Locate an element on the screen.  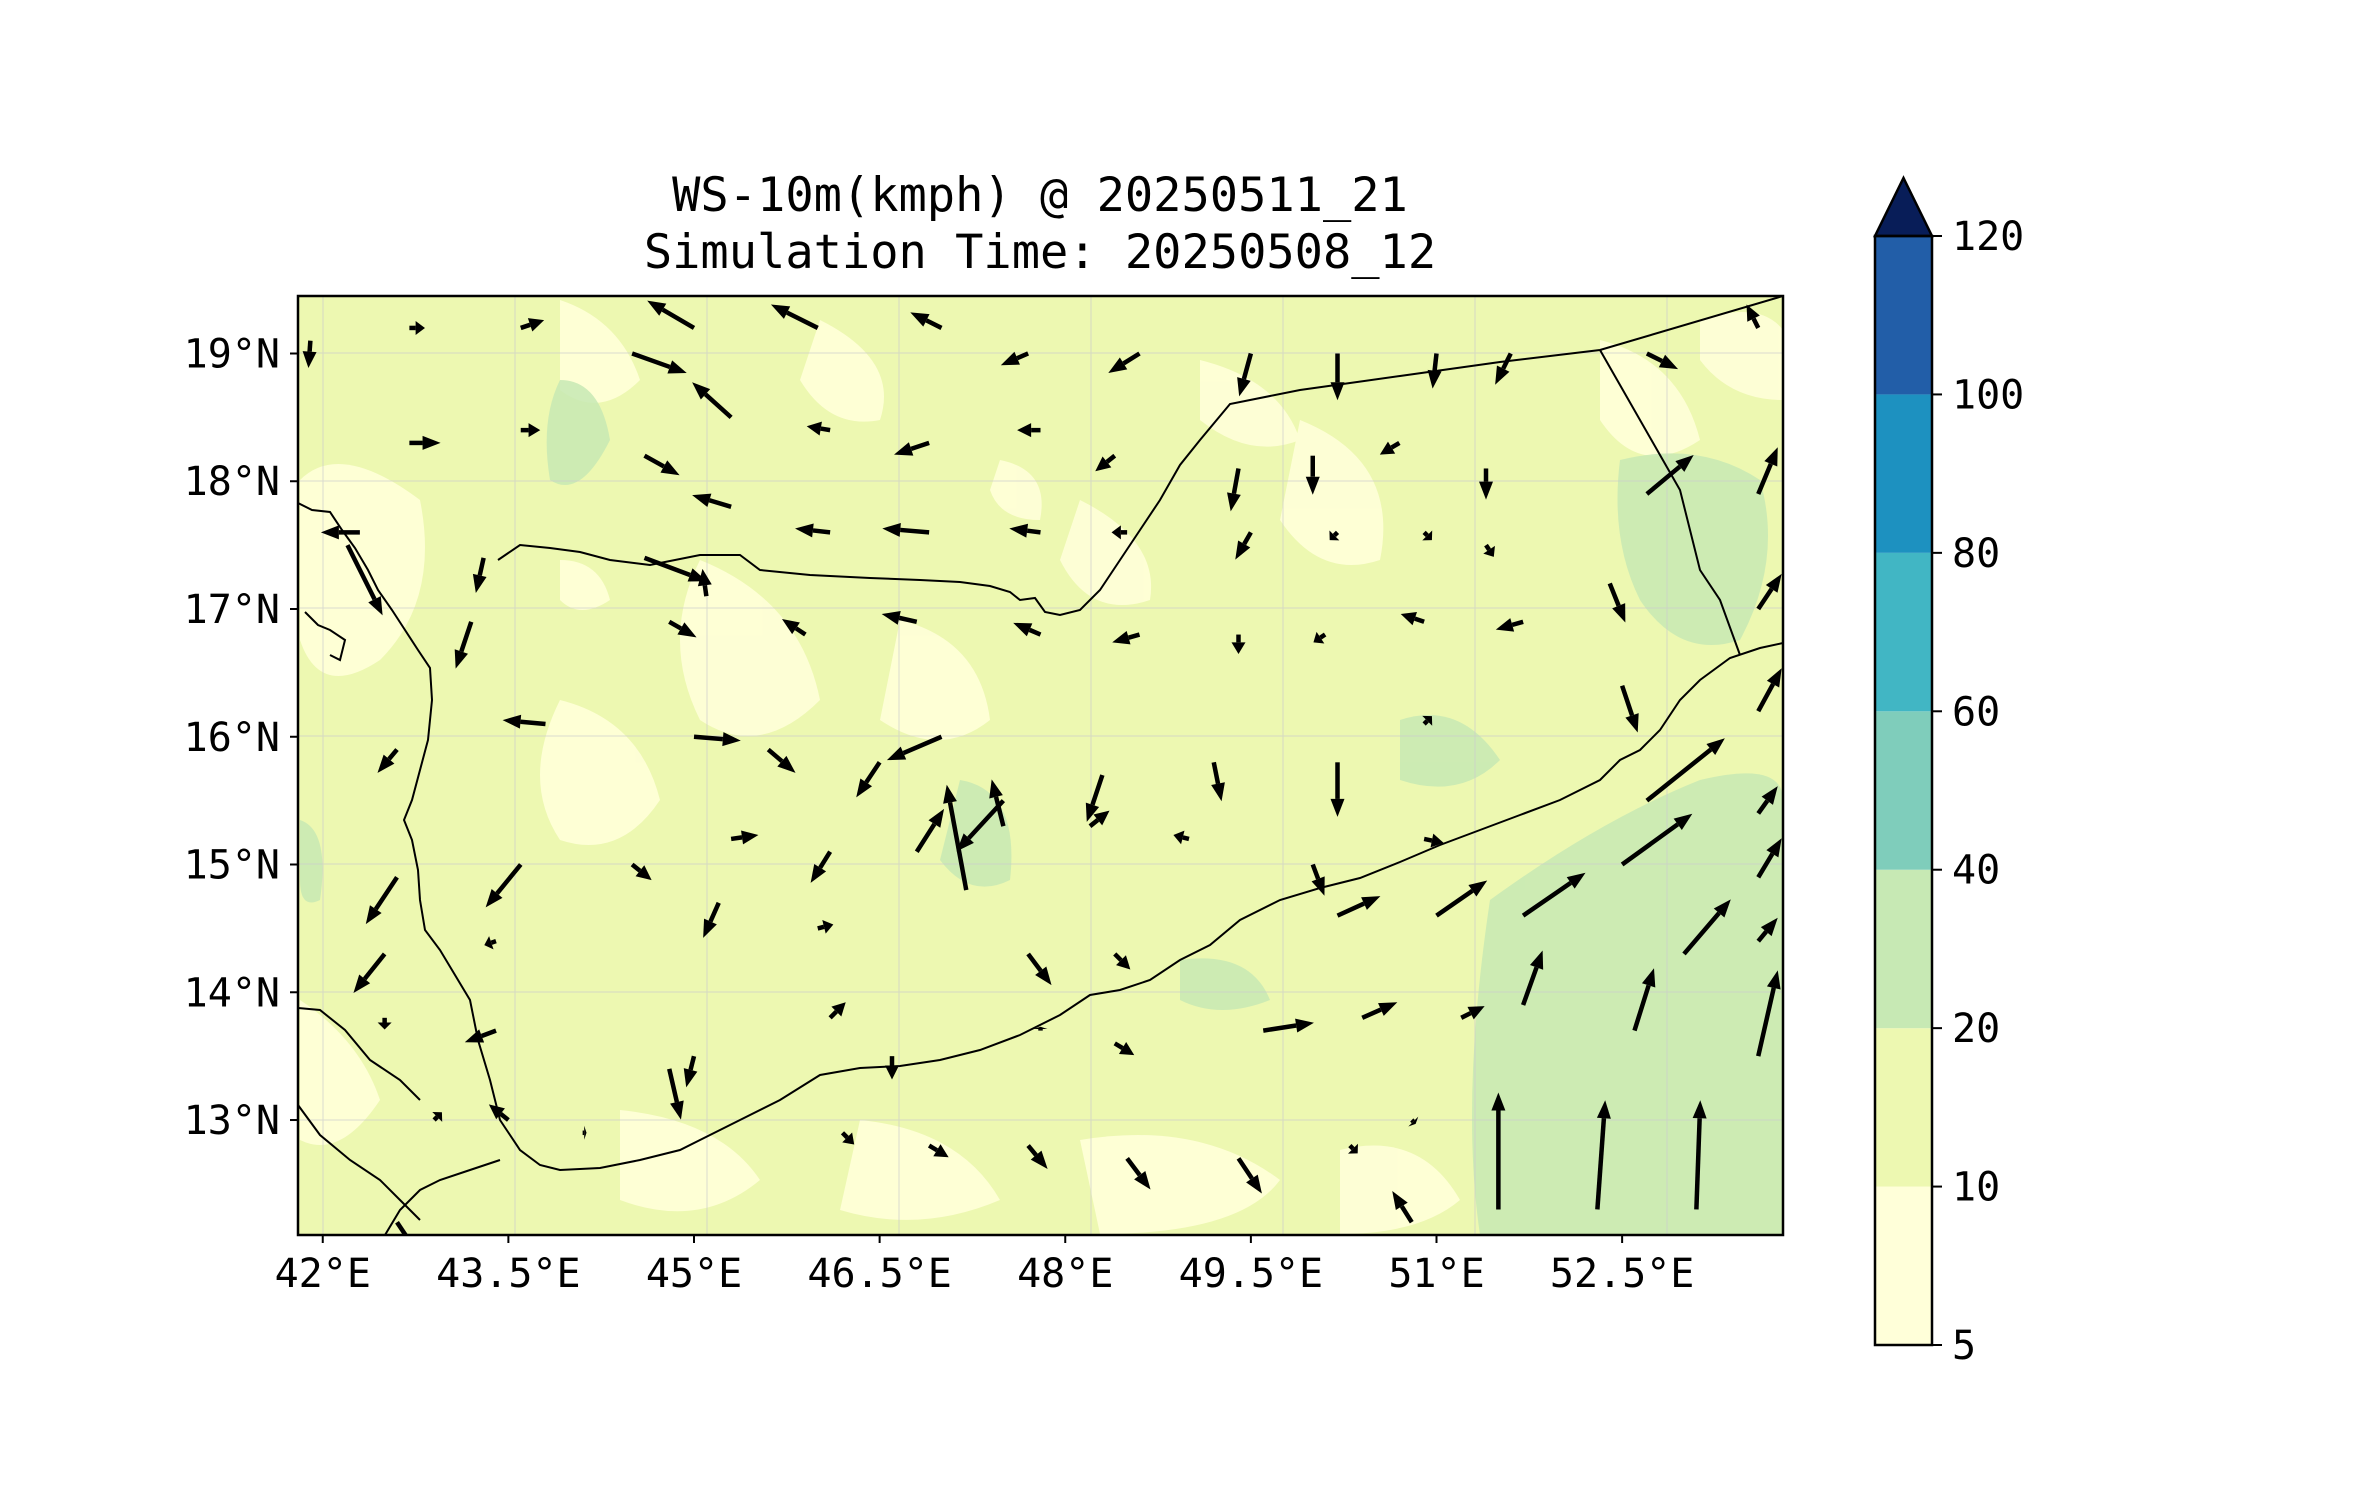
colorbar-label: 120 is located at coordinates (1988, 237).